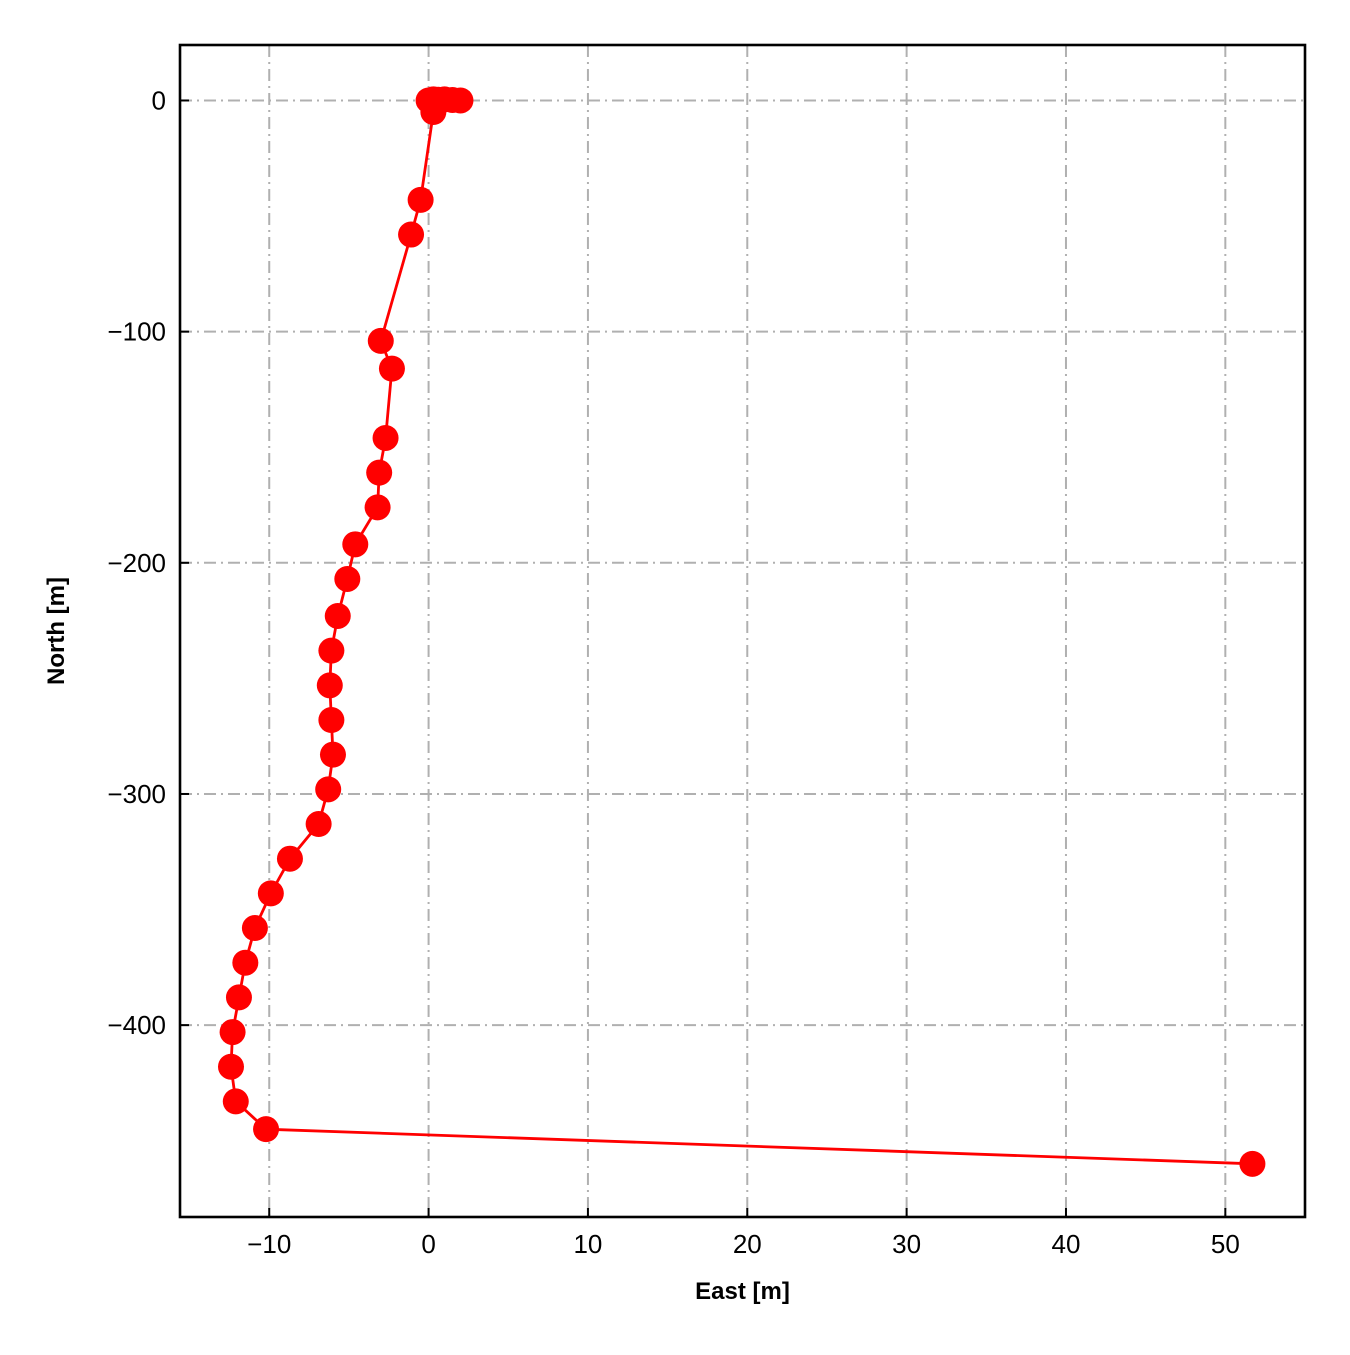  Describe the element at coordinates (1225, 1244) in the screenshot. I see `x-tick-label: 50` at that location.